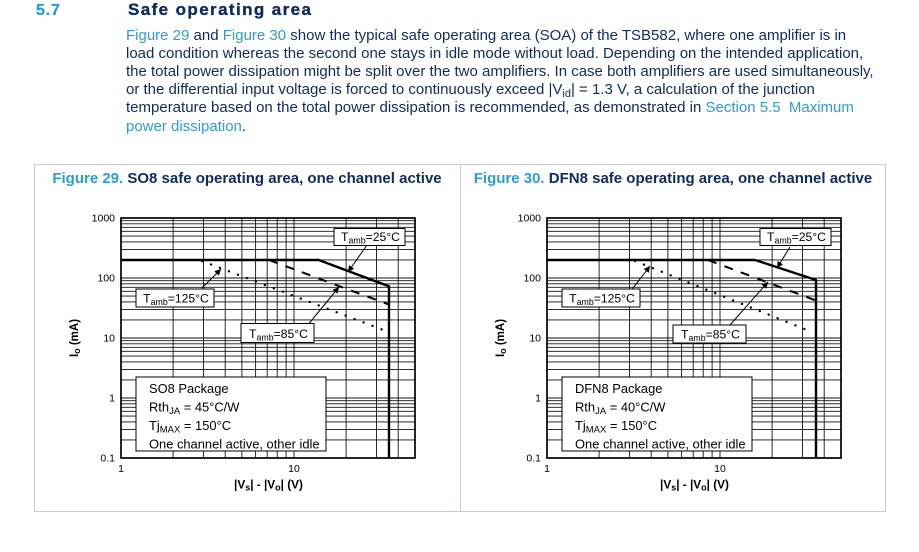 The image size is (919, 552). I want to click on svg-text: SO8 Package, so click(189, 388).